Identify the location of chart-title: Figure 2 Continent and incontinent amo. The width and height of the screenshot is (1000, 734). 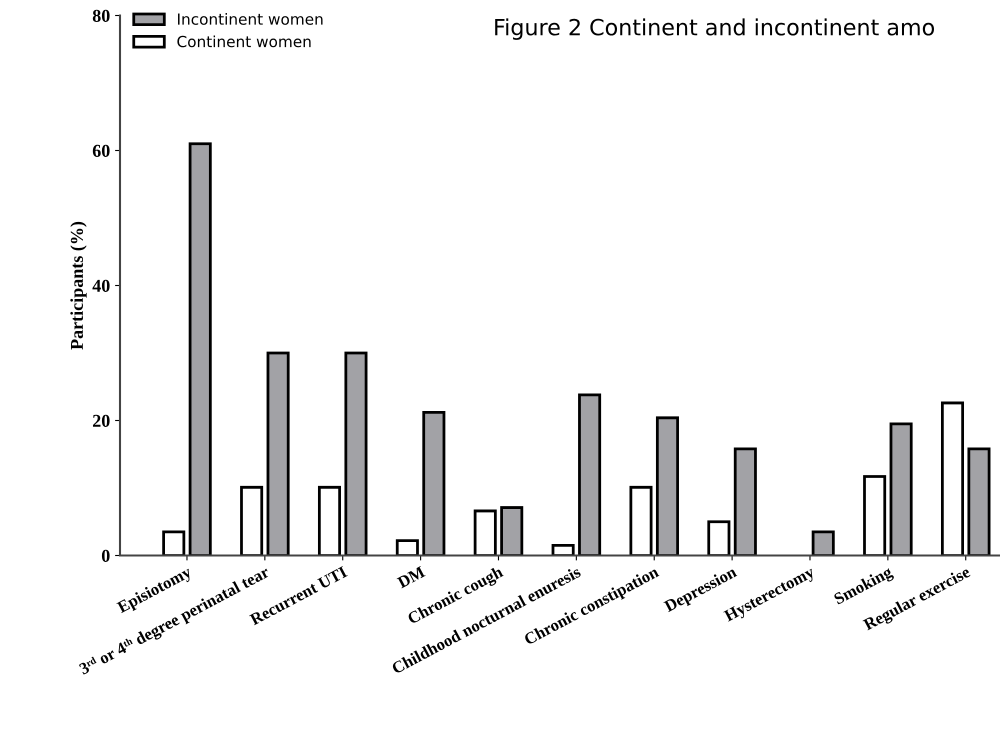
(714, 29).